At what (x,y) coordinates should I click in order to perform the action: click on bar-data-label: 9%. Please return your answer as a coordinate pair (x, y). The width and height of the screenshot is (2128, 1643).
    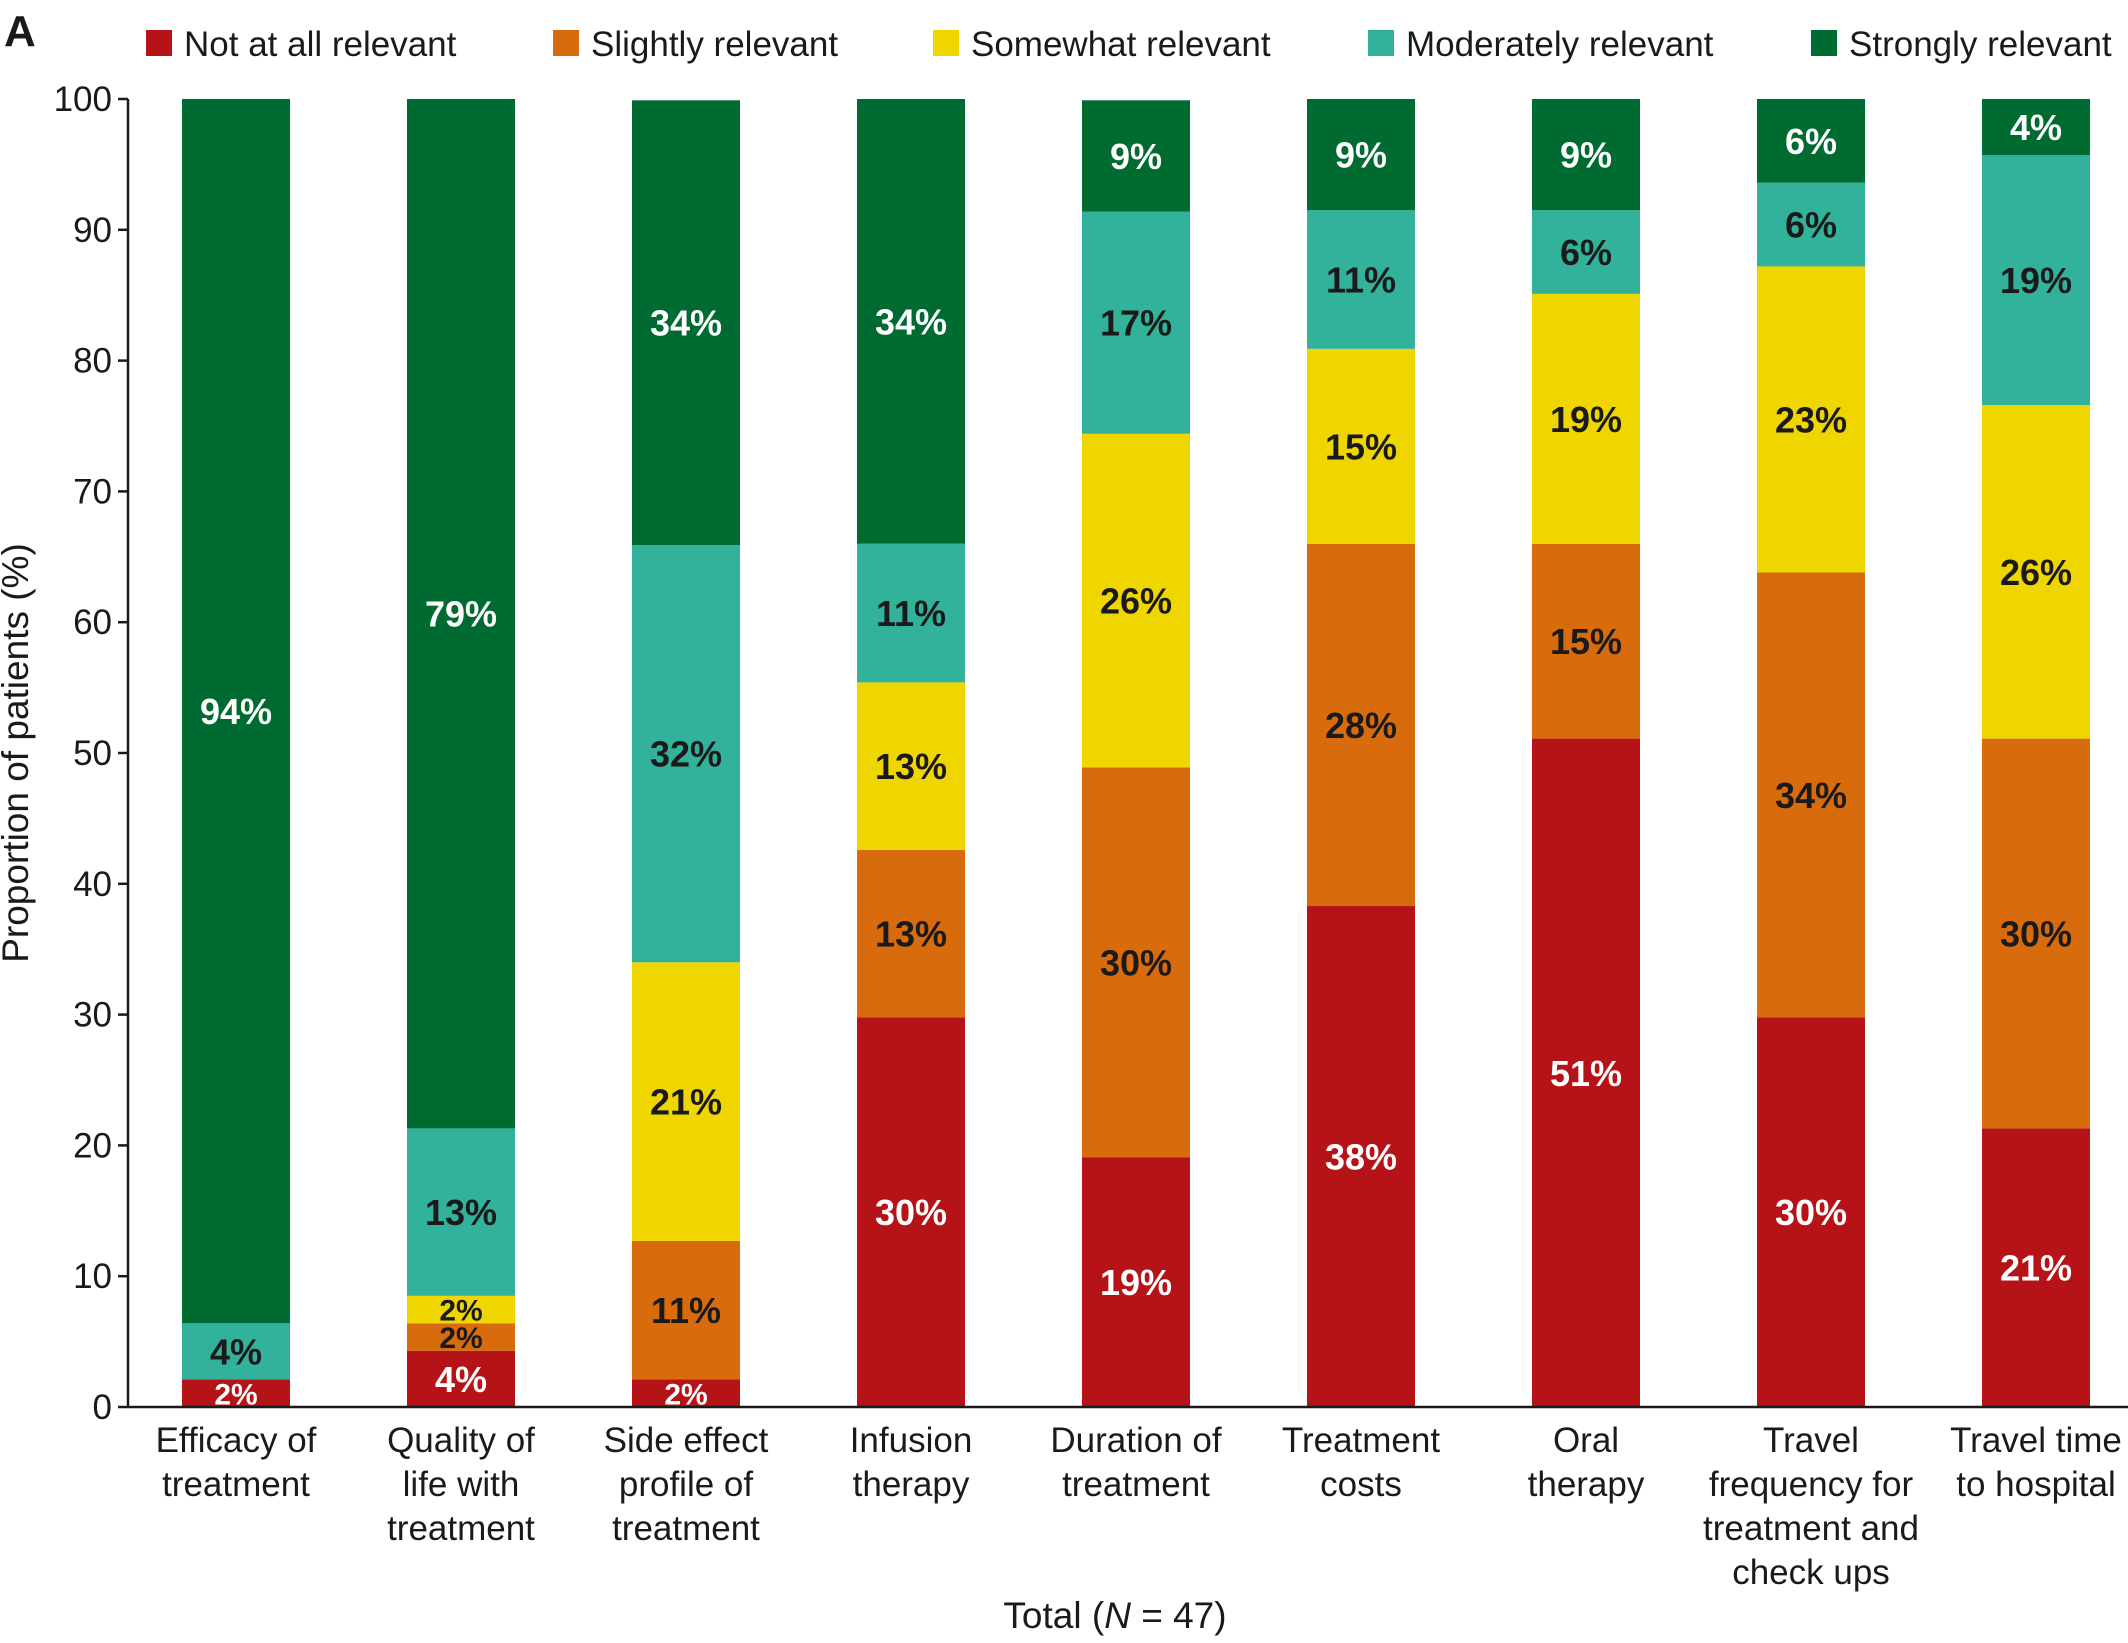
    Looking at the image, I should click on (1361, 155).